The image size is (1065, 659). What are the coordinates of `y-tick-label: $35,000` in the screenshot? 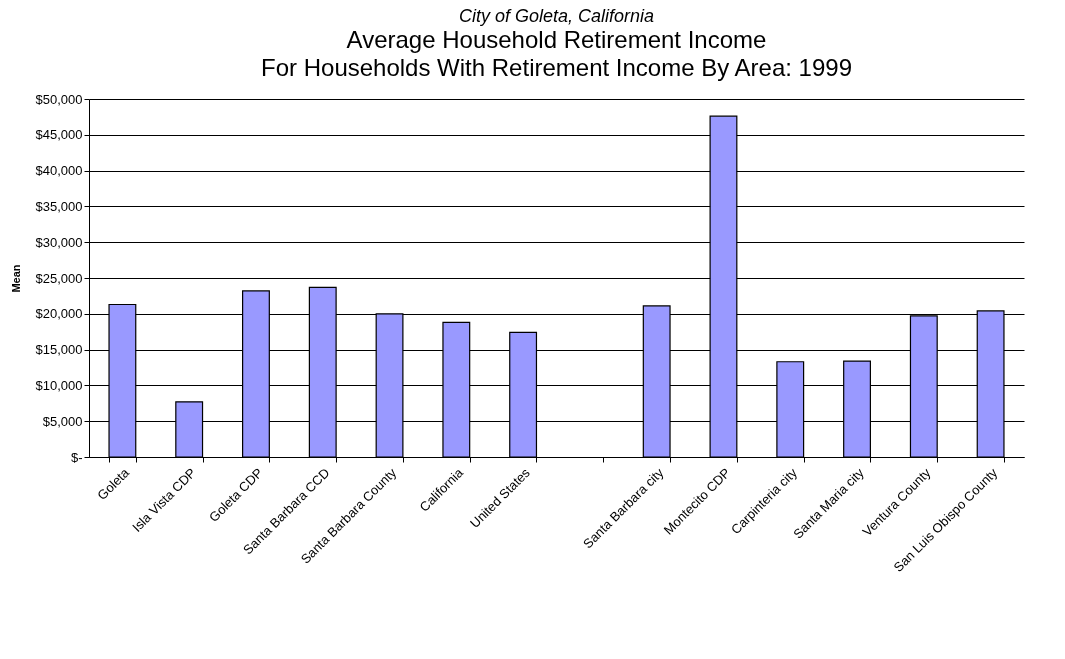 It's located at (59, 206).